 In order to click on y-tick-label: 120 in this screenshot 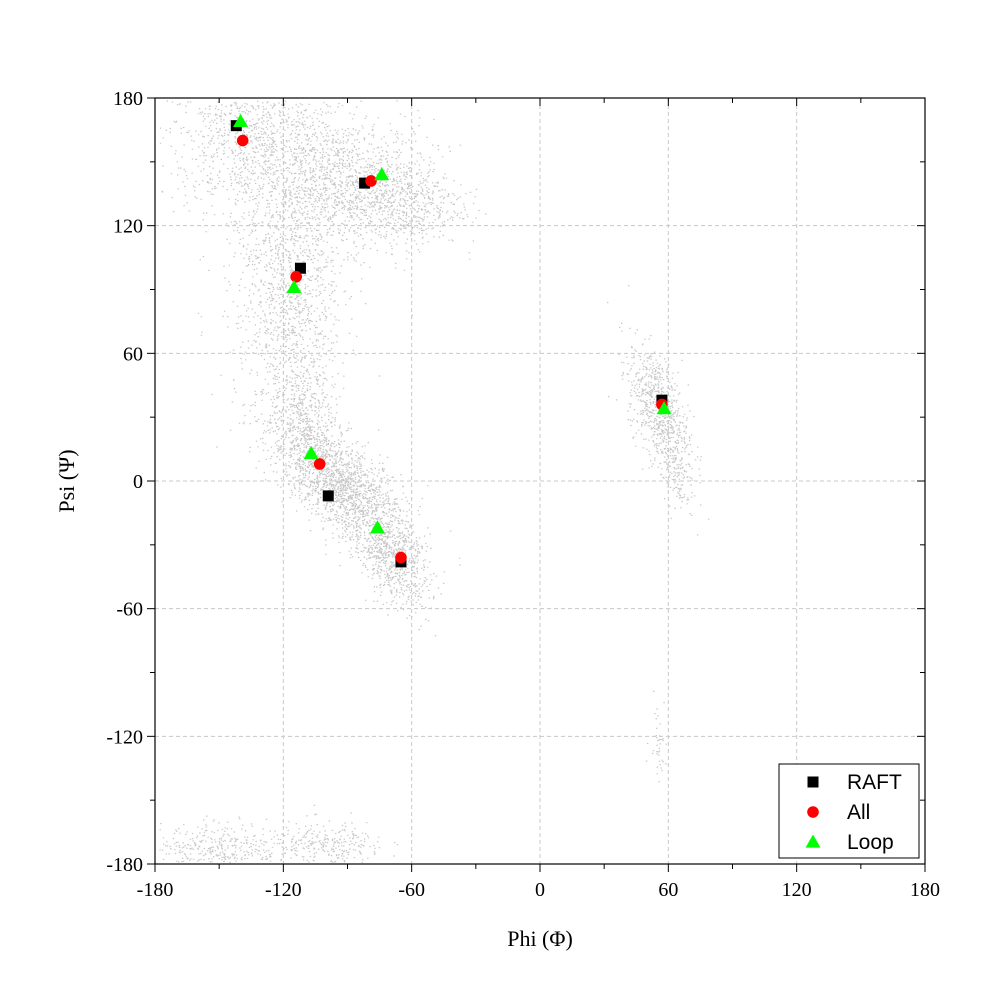, I will do `click(128, 227)`.